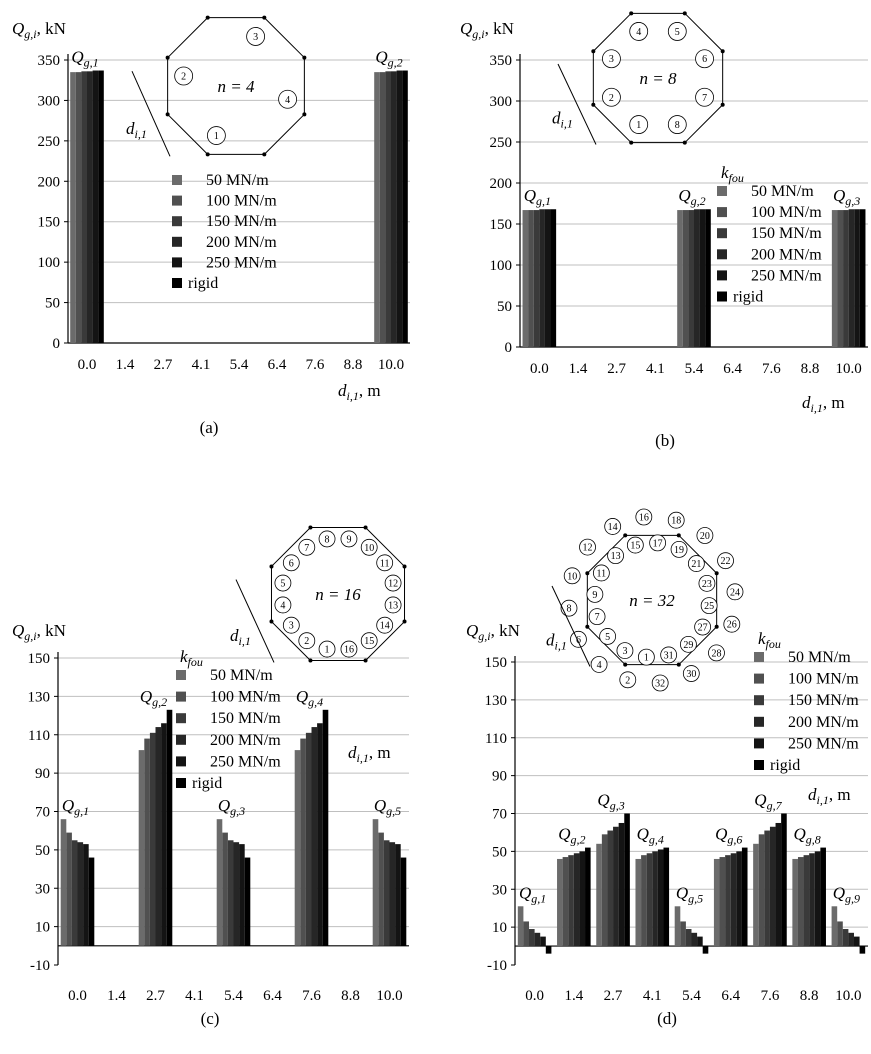 This screenshot has height=1054, width=871. I want to click on x-tick-label: 8.8, so click(350, 996).